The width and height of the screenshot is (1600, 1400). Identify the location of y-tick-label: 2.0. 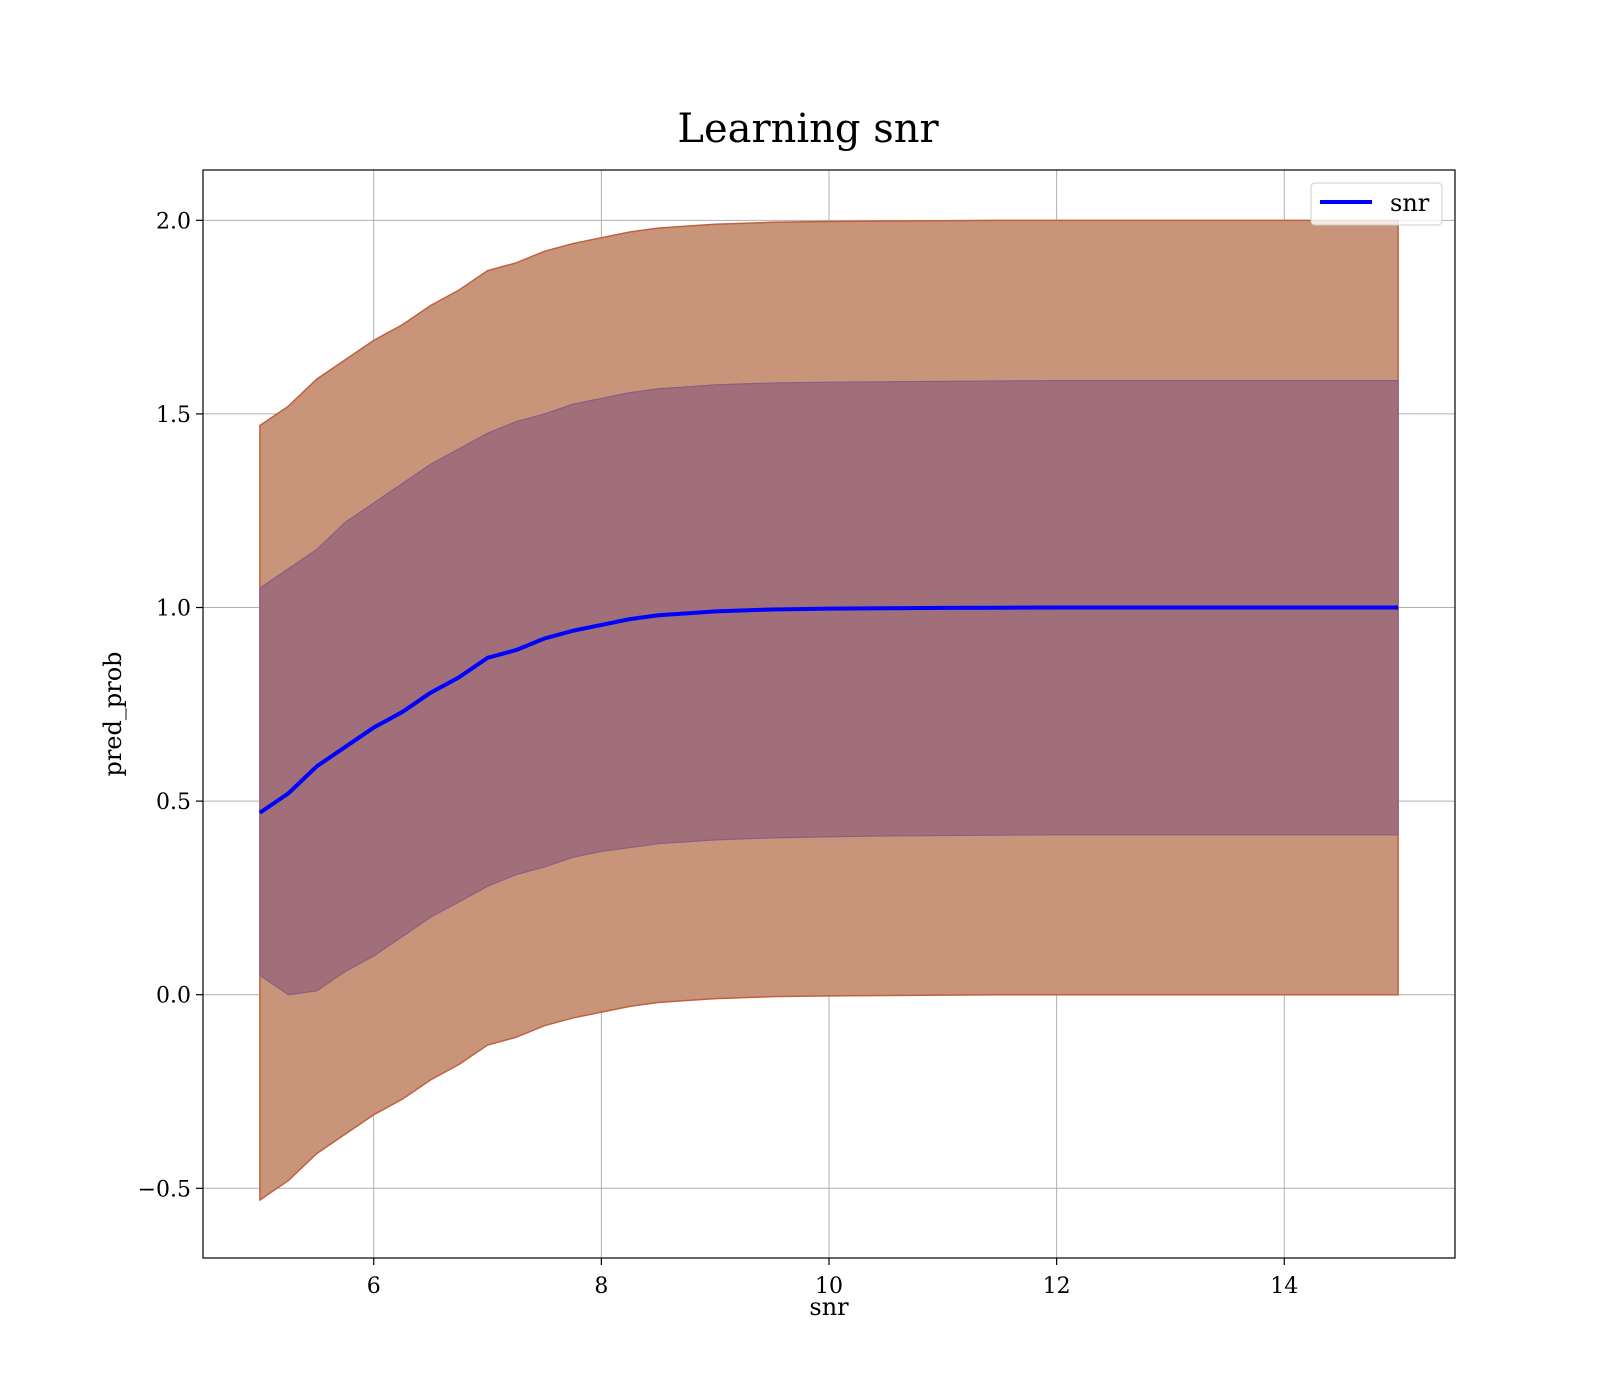
(173, 221).